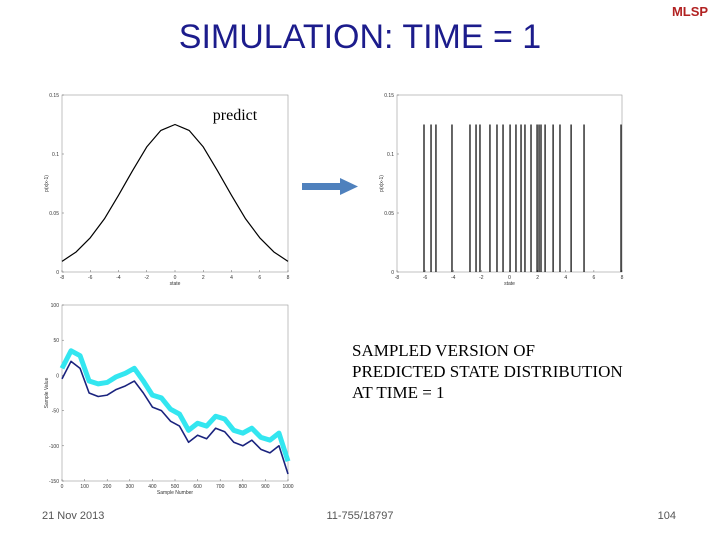 This screenshot has width=720, height=540. Describe the element at coordinates (487, 371) in the screenshot. I see `caption-line: PREDICTED STATE DISTRIBUTION` at that location.